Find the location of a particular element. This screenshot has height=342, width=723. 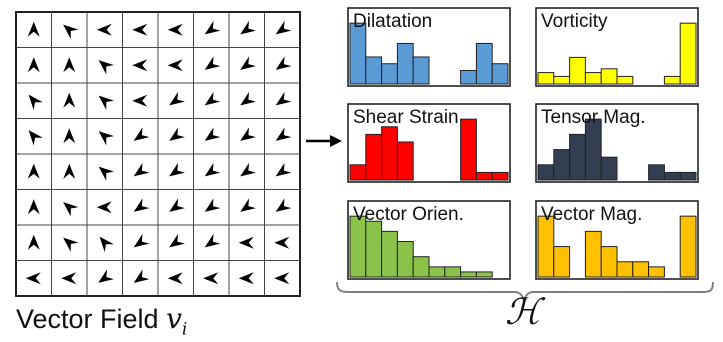

histogram-label: Tensor Mag. is located at coordinates (593, 117).